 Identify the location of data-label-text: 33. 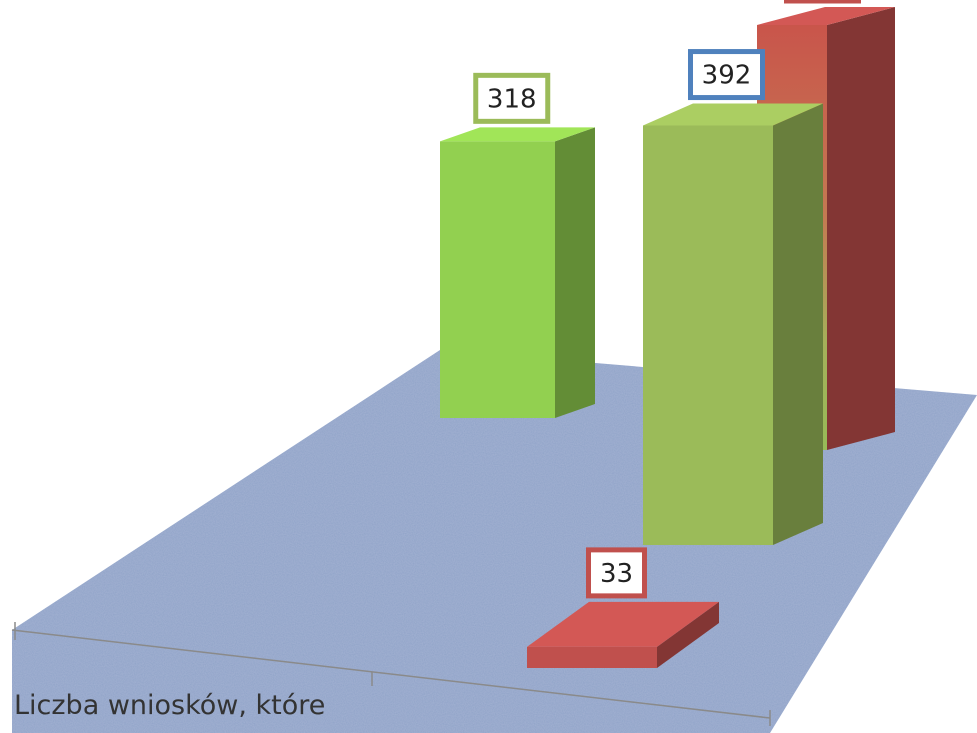
(616, 574).